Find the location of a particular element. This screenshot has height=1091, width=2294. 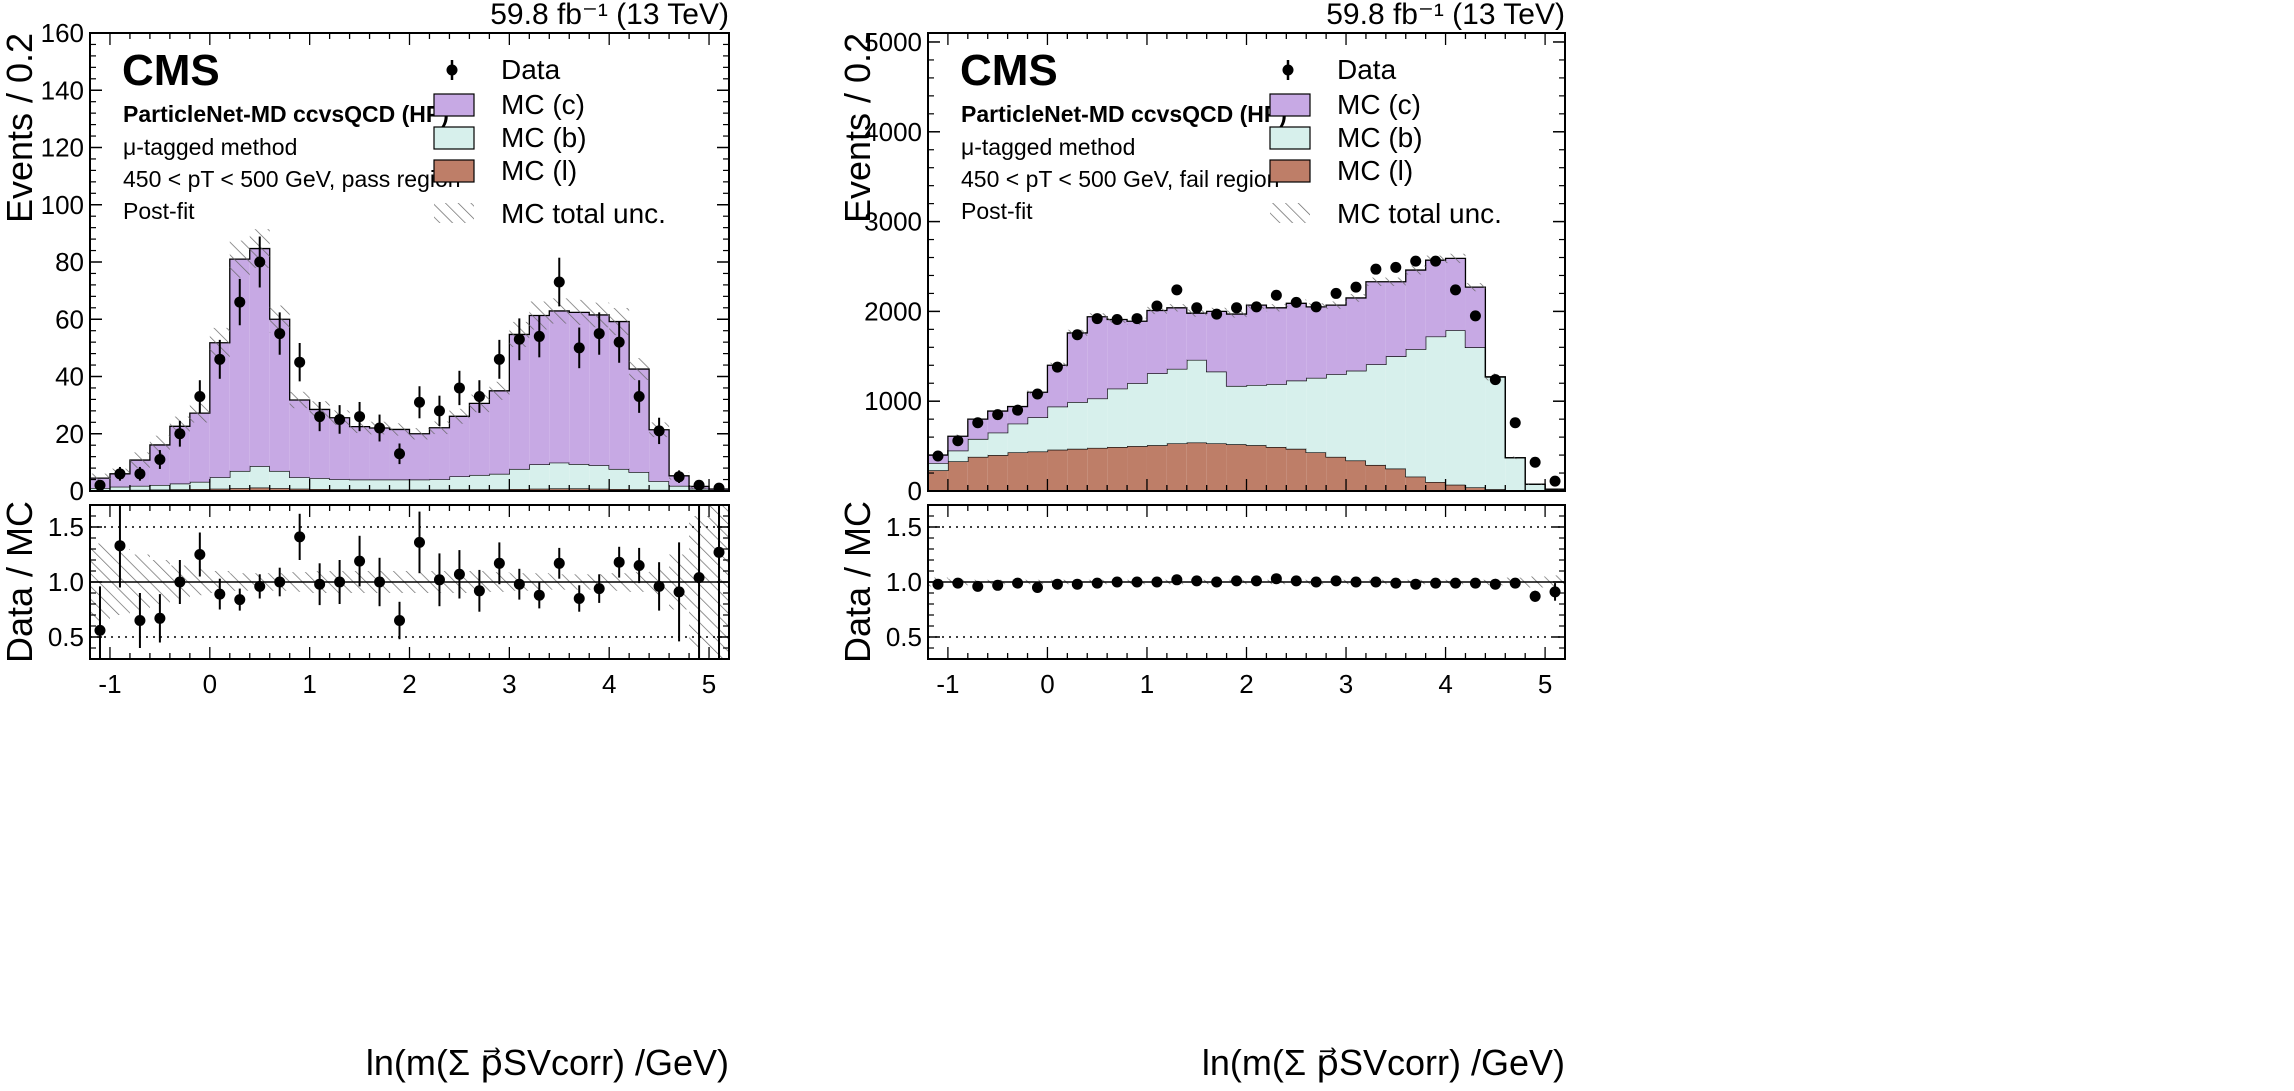

ratio-y-tick-label: 1.5 is located at coordinates (66, 527).